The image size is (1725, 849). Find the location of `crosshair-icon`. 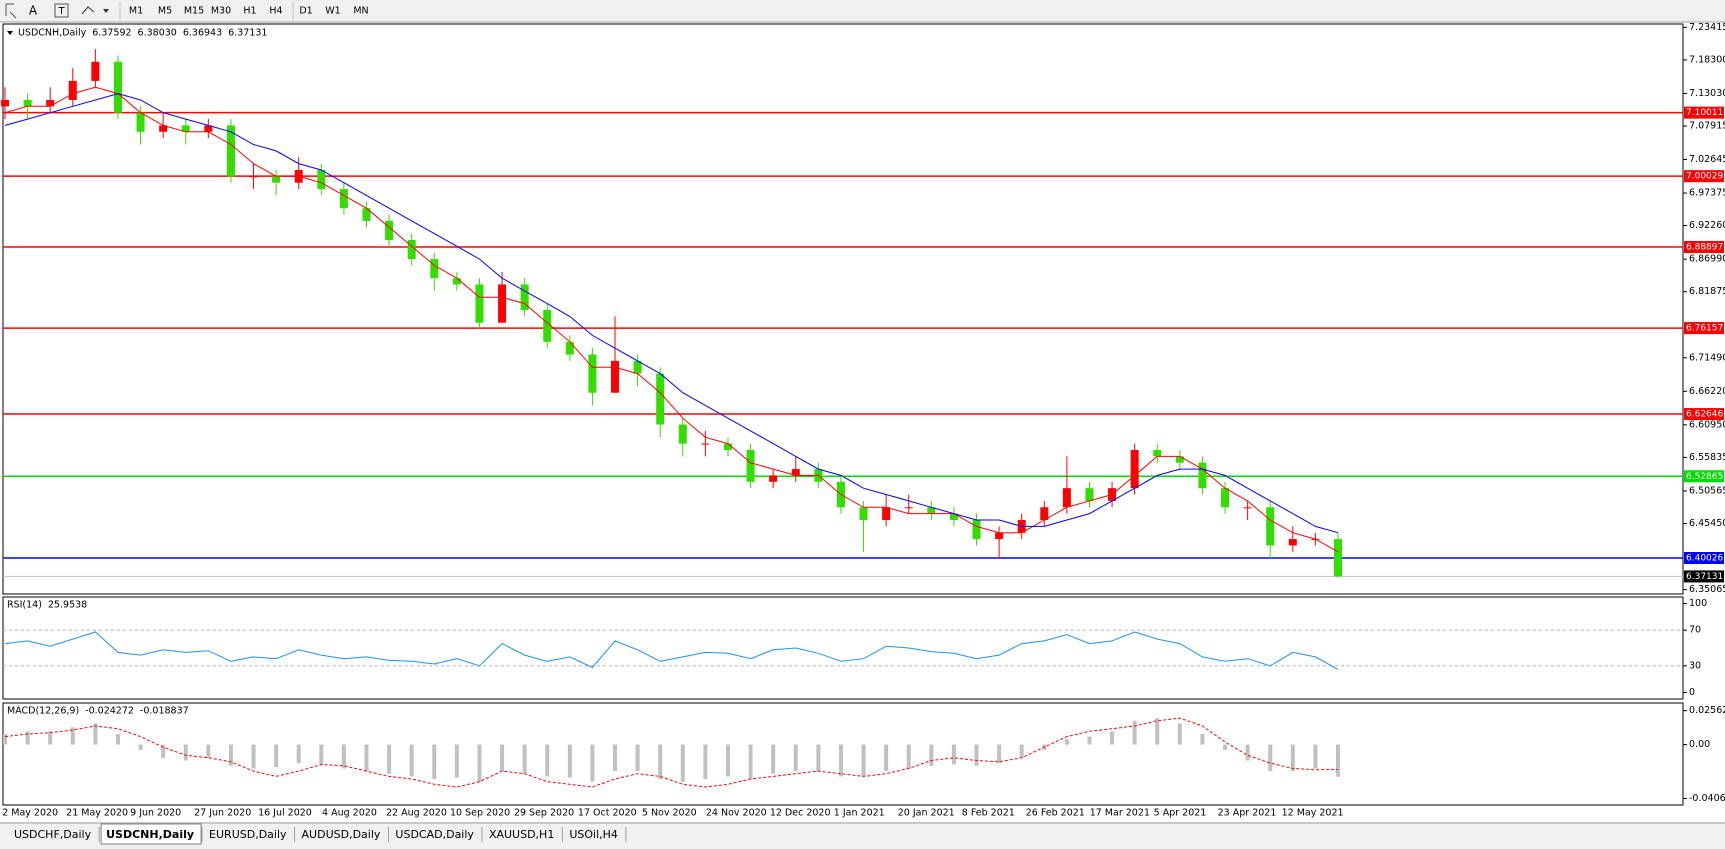

crosshair-icon is located at coordinates (11, 11).